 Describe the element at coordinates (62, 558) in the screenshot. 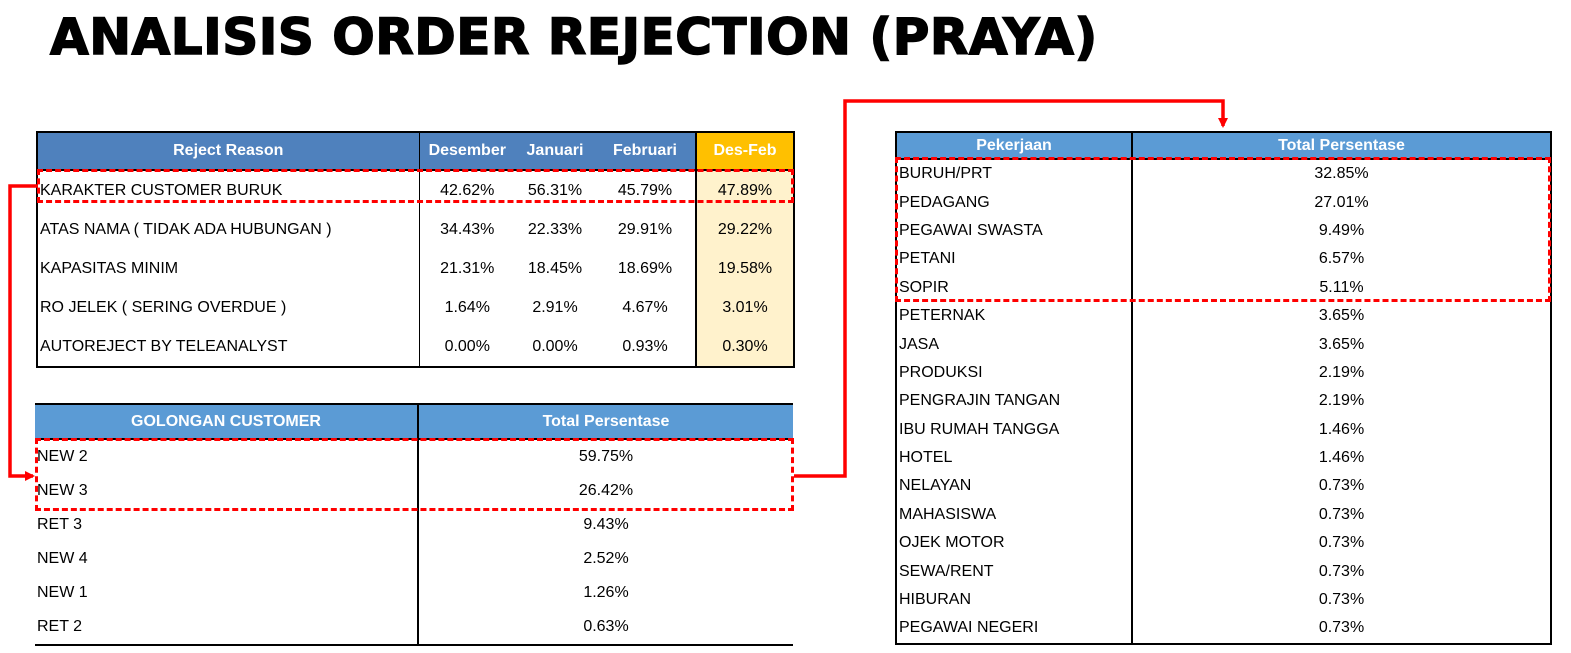

I see `golongan-cell: NEW 4` at that location.